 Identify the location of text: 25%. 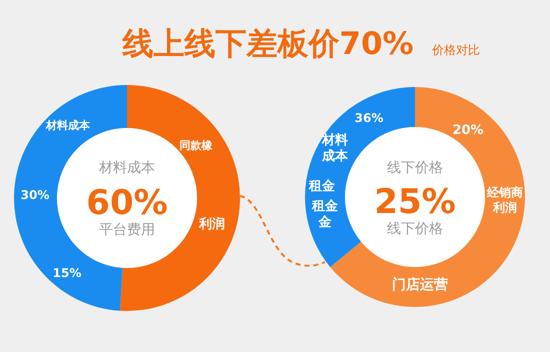
(415, 202).